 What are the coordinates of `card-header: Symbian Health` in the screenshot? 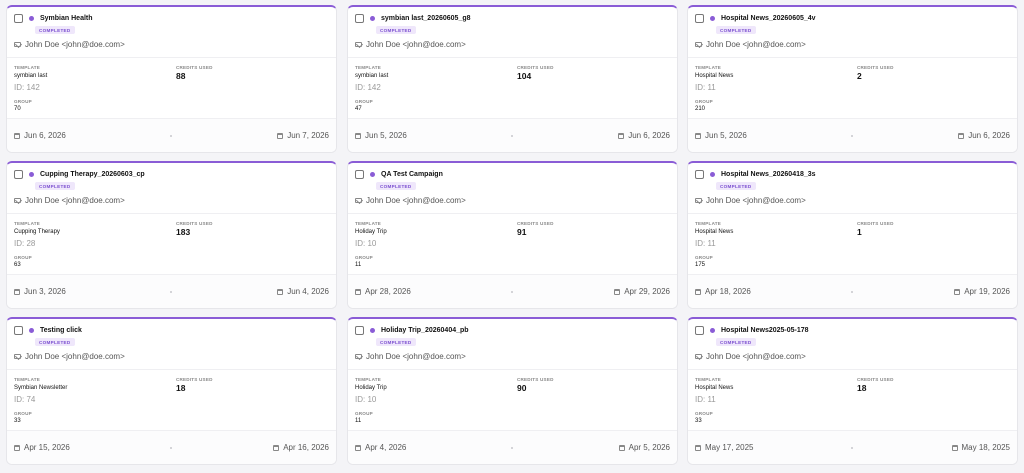 It's located at (53, 18).